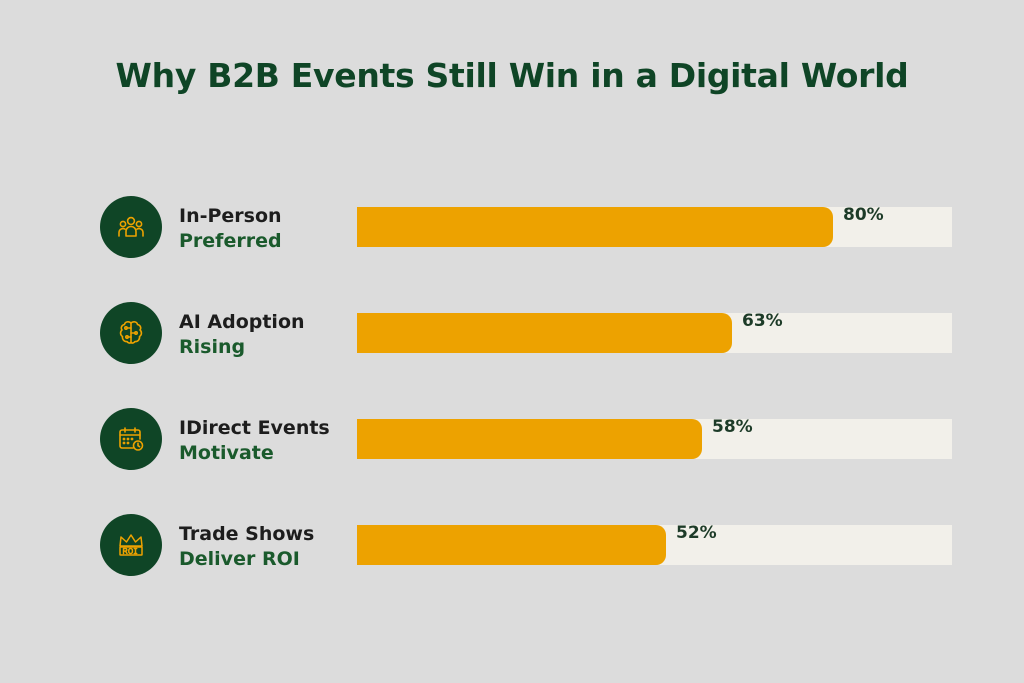 The image size is (1024, 683). I want to click on bar-label: In-Person Preferred, so click(230, 229).